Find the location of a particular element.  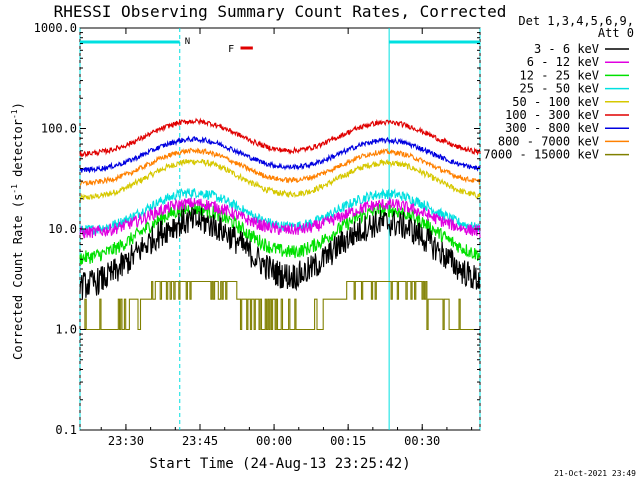

flag-label-f: F is located at coordinates (231, 49).